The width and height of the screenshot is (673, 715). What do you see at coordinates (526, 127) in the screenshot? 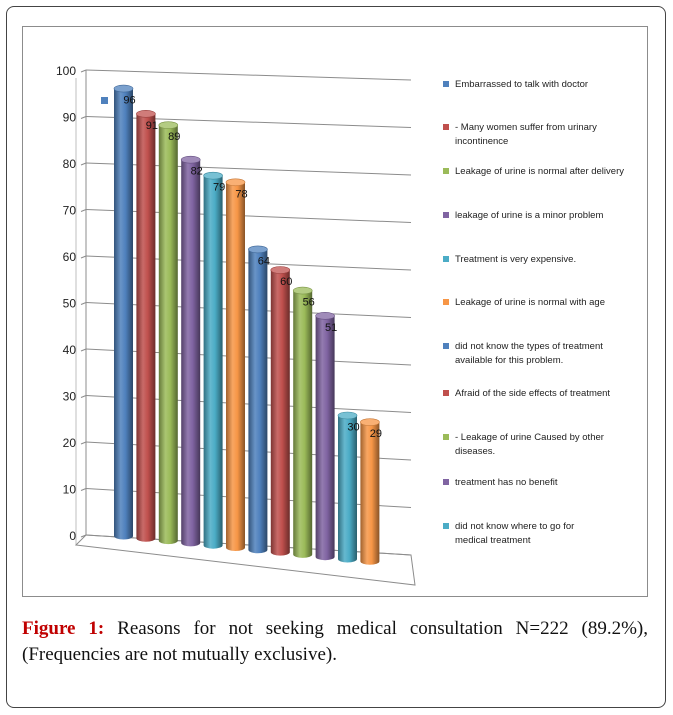
I see `legend-label: - Many women suffer from urinary` at bounding box center [526, 127].